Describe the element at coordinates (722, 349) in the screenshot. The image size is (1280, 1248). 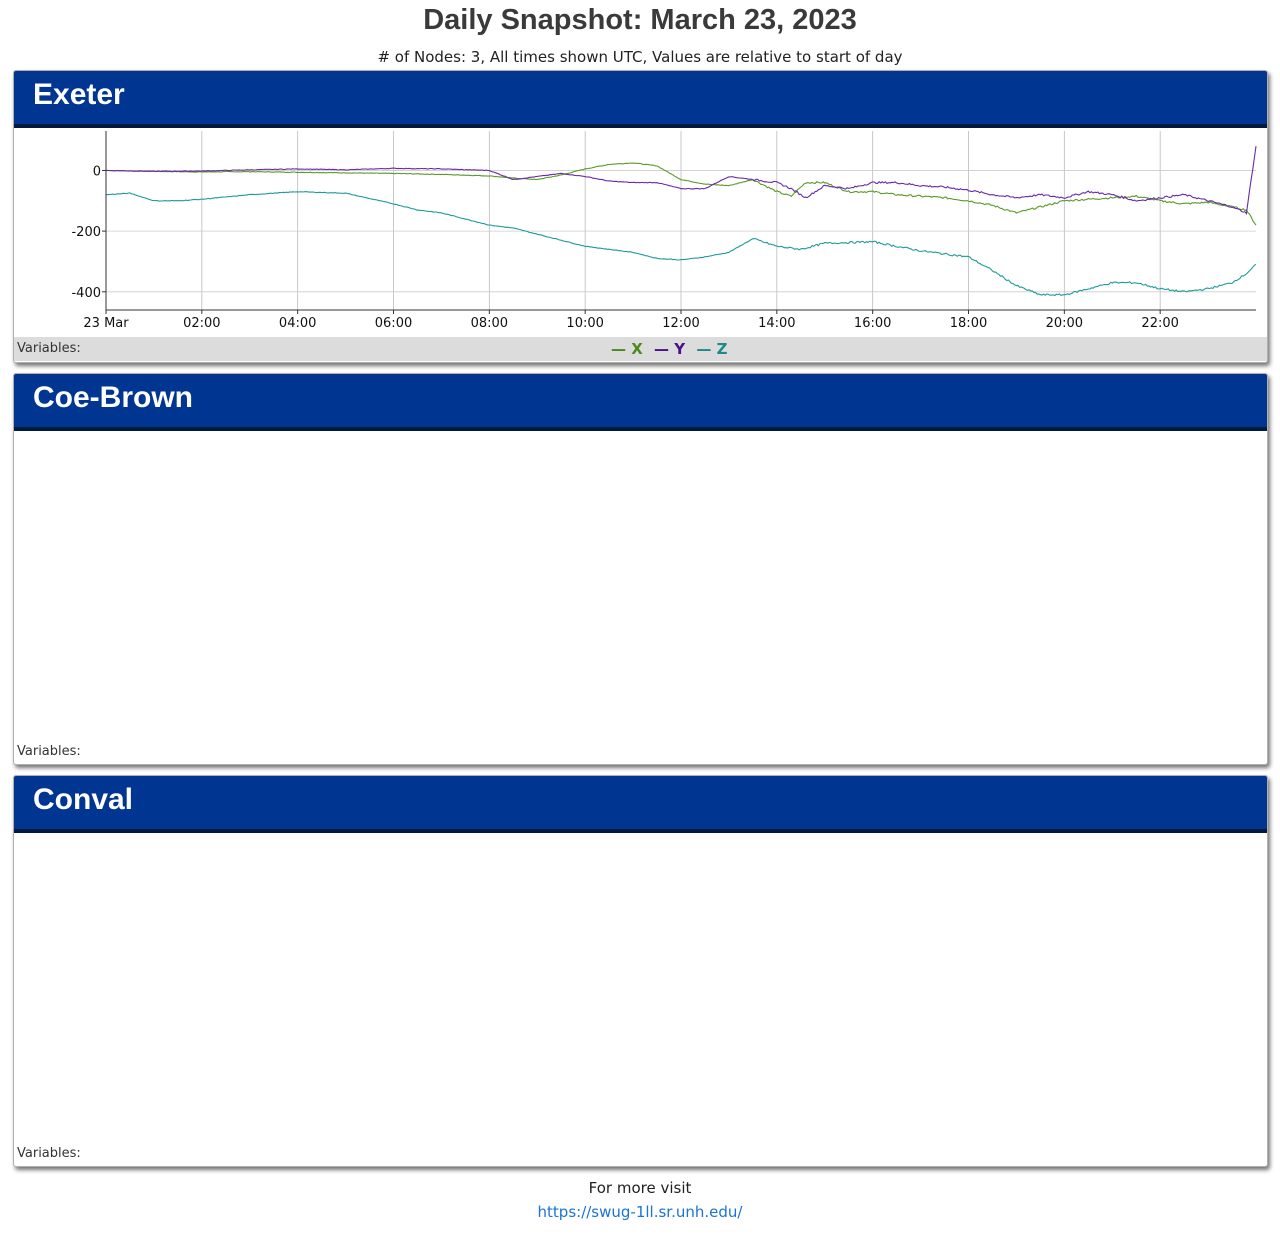
I see `legend-label-z: Z` at that location.